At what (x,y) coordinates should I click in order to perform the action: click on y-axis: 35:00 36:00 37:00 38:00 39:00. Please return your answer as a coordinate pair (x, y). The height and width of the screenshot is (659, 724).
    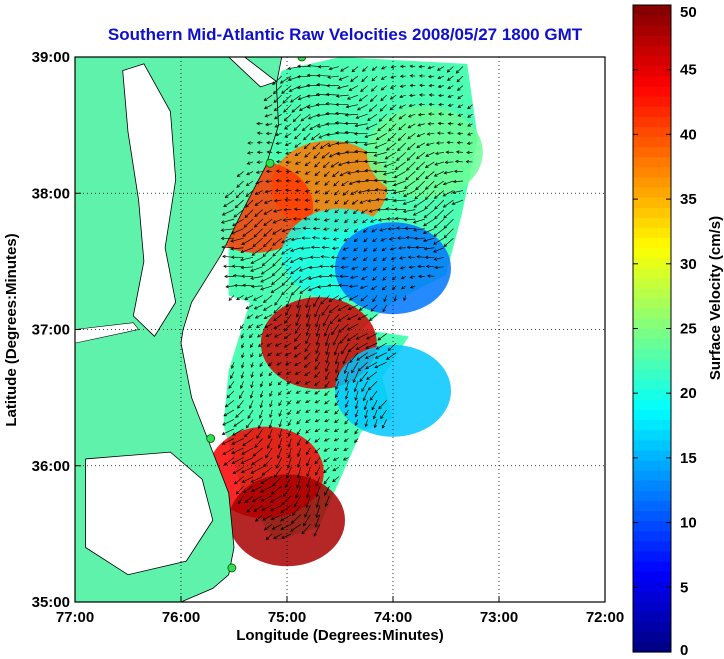
    Looking at the image, I should click on (56, 330).